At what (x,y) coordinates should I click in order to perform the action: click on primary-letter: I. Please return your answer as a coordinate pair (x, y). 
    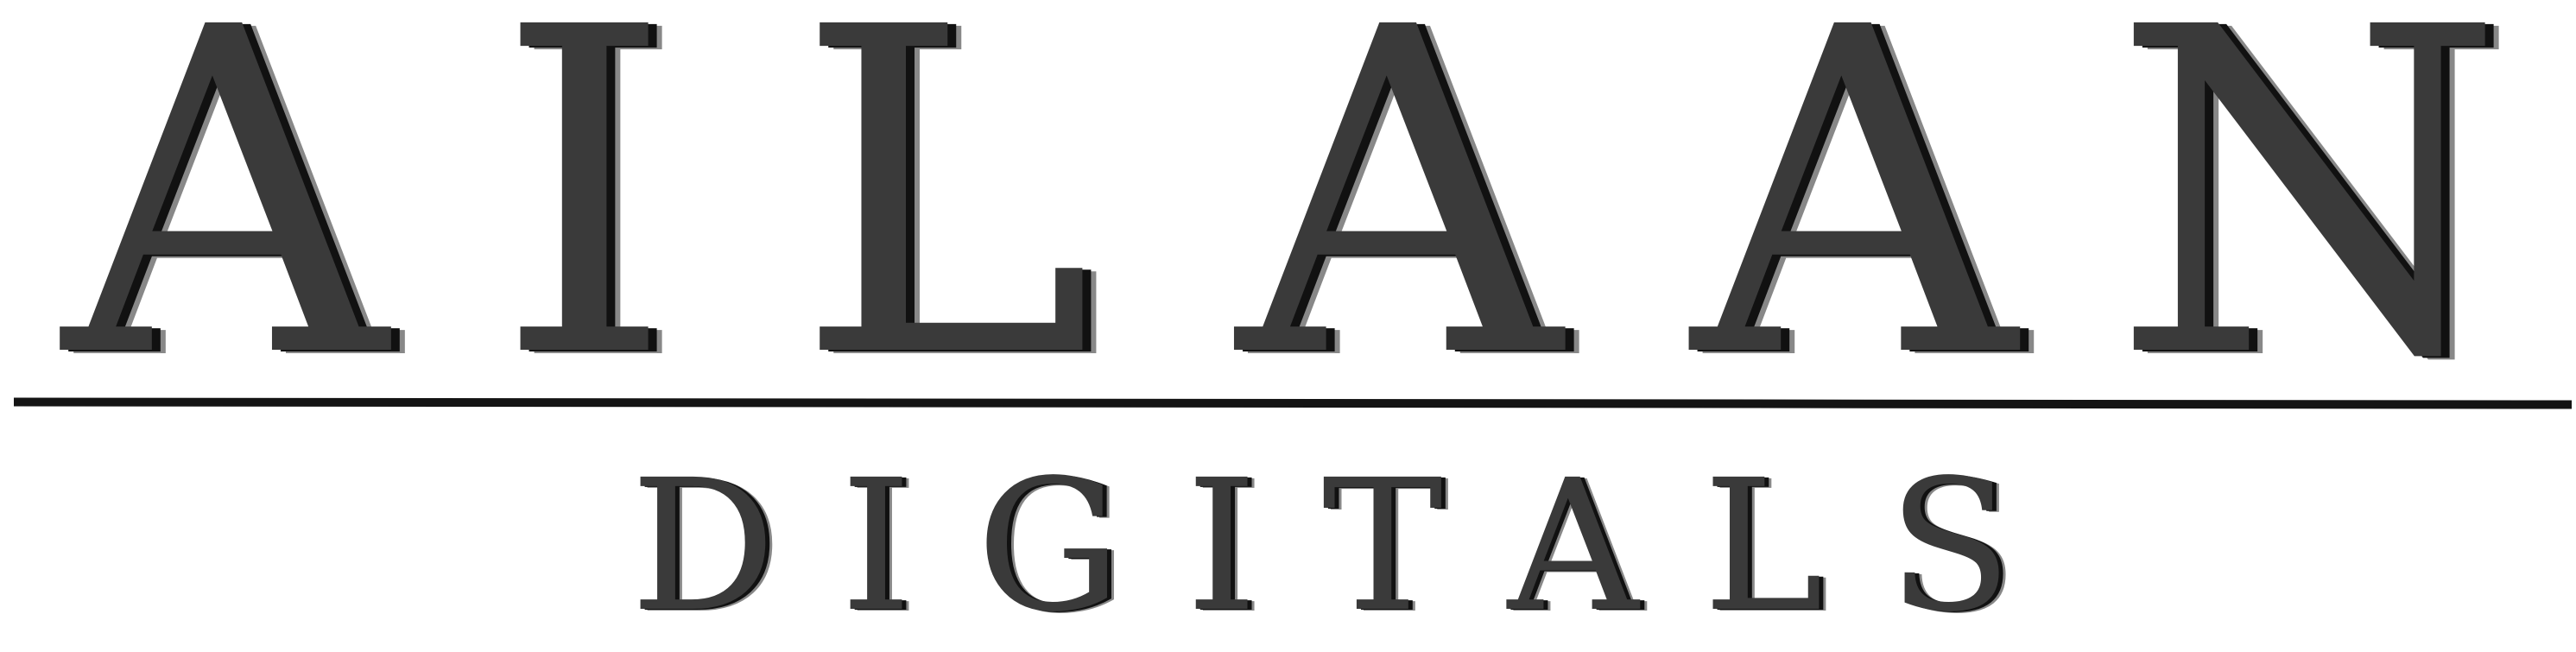
    Looking at the image, I should click on (584, 228).